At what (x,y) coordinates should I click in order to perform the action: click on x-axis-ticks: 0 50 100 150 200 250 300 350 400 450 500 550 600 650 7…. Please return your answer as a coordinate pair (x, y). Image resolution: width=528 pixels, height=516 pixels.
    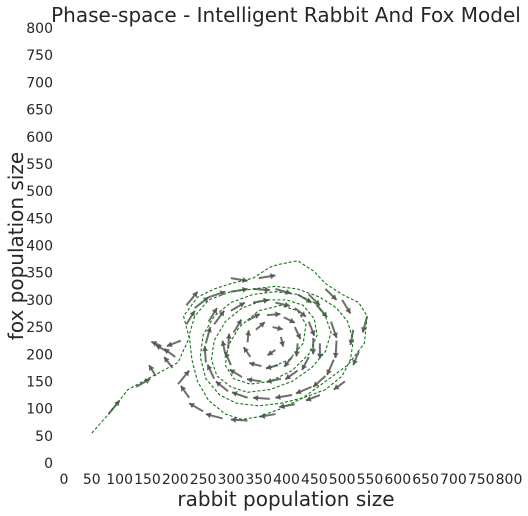
    Looking at the image, I should click on (291, 480).